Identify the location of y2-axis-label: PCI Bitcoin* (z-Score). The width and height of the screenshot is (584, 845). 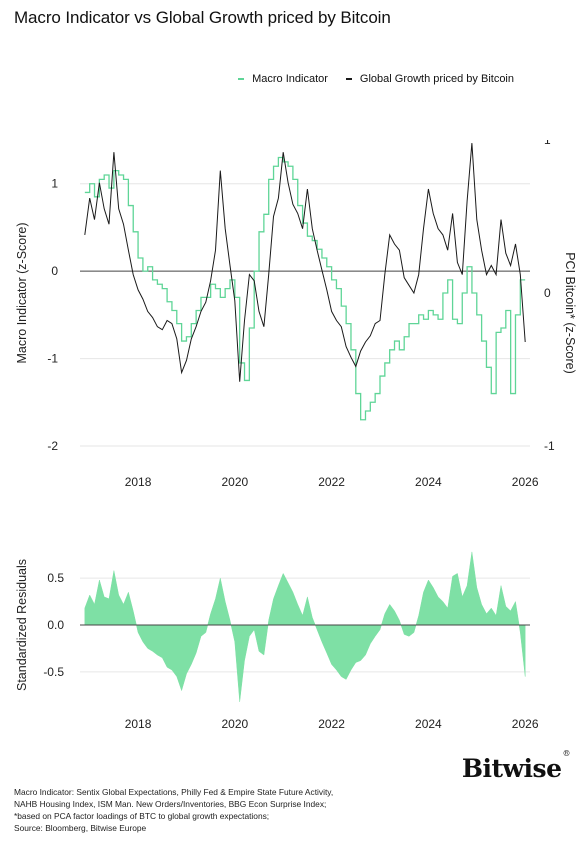
(570, 313).